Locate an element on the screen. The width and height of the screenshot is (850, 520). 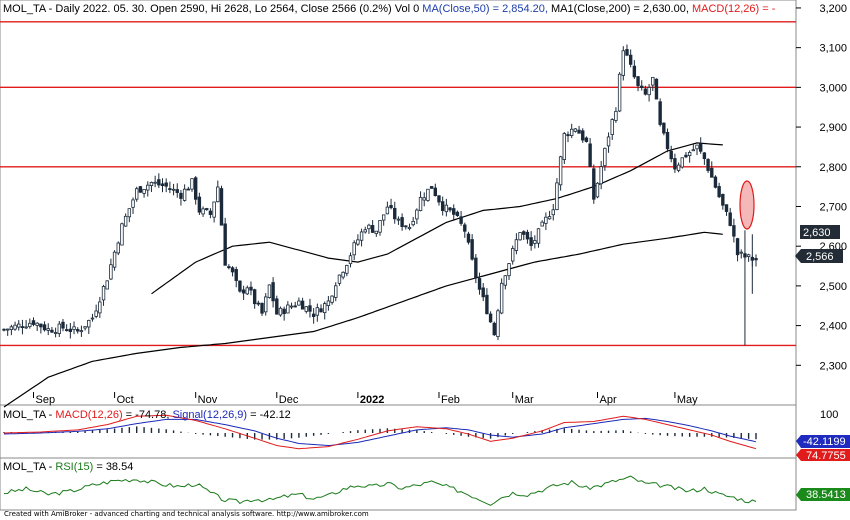
rsi-prefix: MOL_TA - is located at coordinates (29, 467).